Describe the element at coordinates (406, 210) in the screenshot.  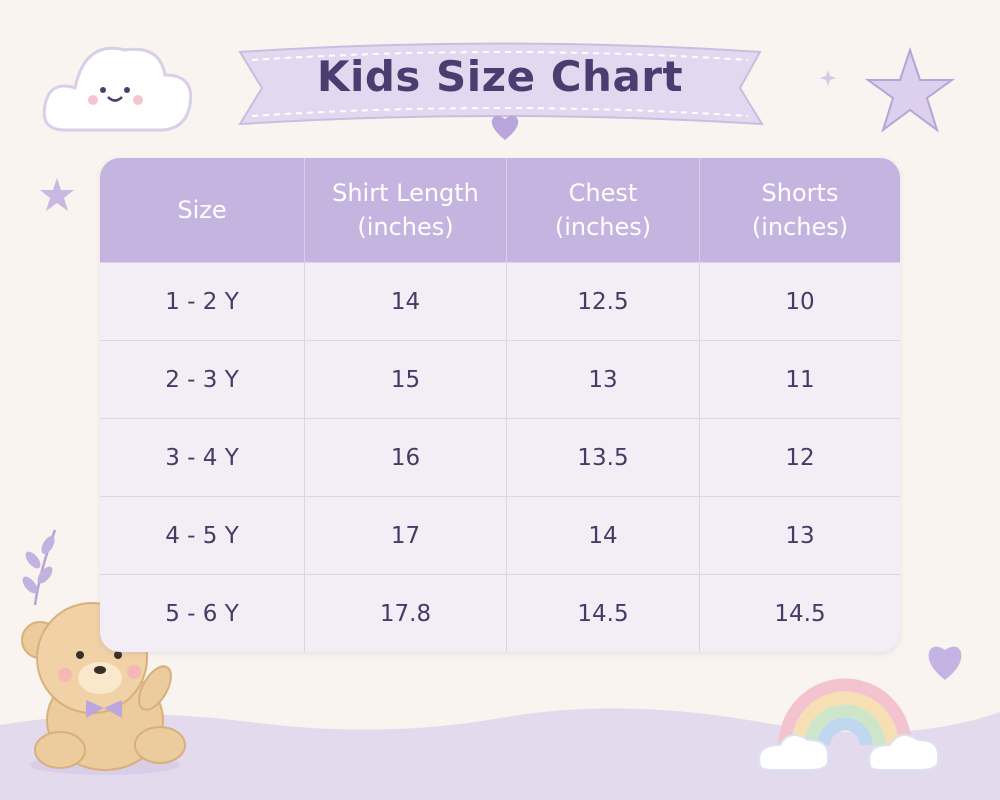
I see `header-cell: Shirt Length (inches)` at that location.